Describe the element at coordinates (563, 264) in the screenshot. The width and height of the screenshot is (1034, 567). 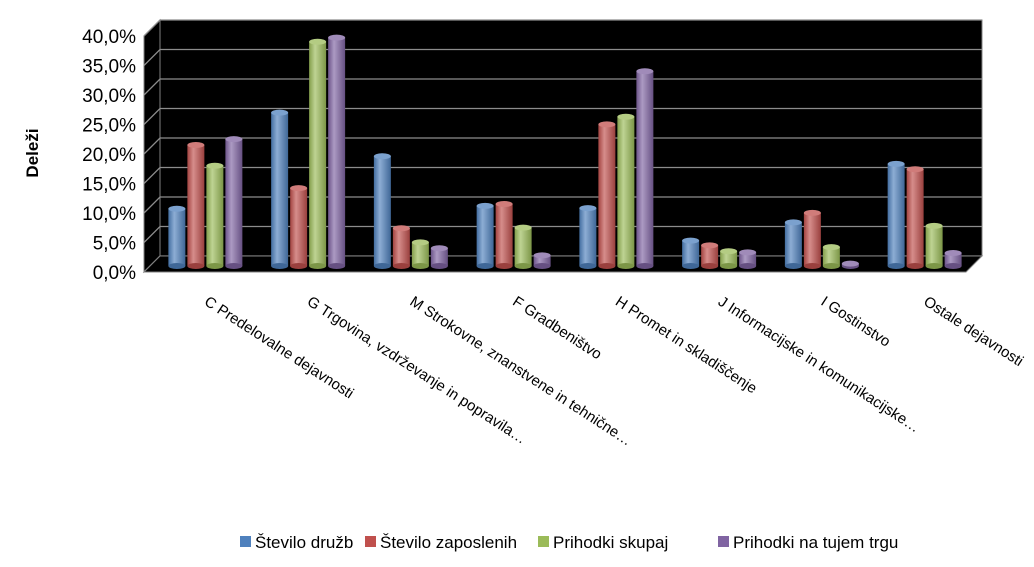
I see `plot-floor` at that location.